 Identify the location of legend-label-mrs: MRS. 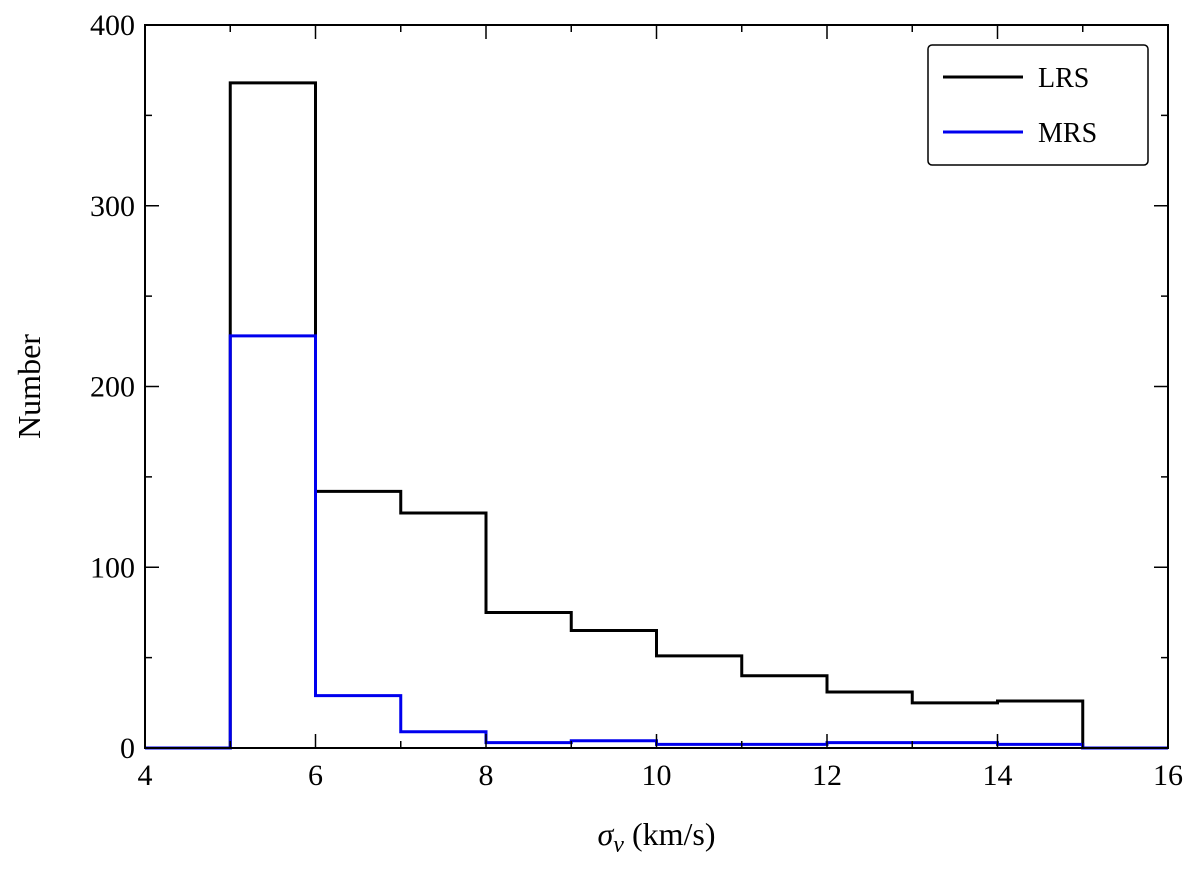
(1067, 133).